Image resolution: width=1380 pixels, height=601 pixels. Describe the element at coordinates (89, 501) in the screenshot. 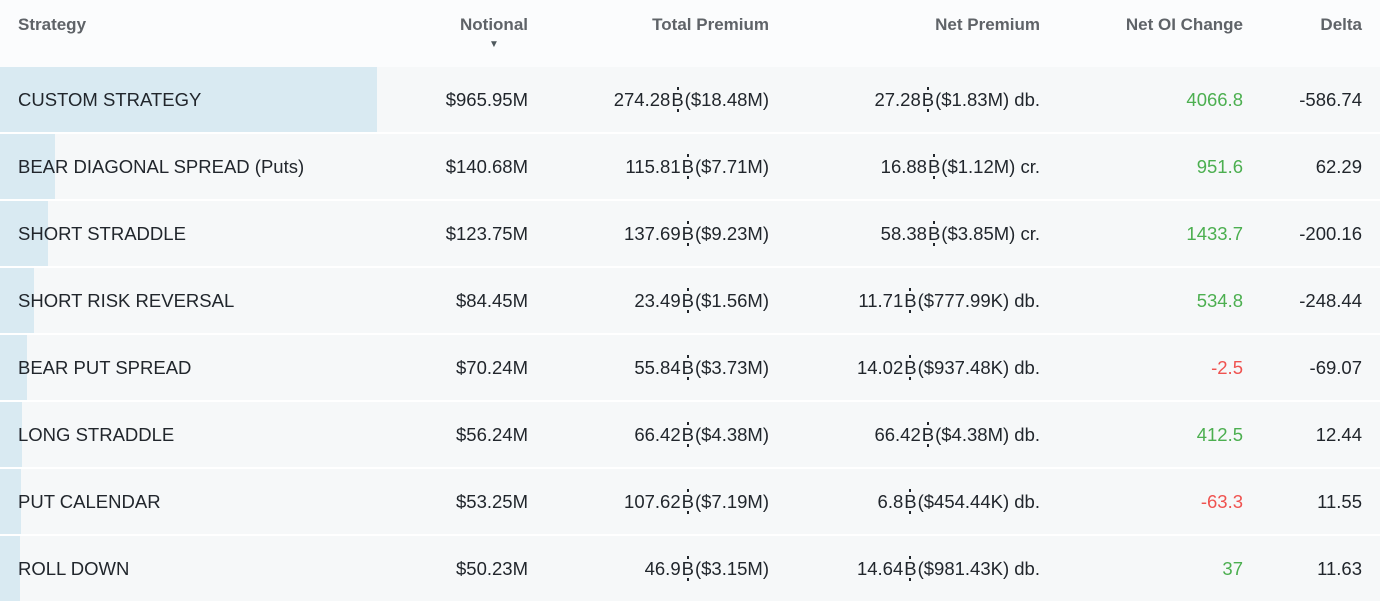

I see `strategy-name: PUT CALENDAR` at that location.